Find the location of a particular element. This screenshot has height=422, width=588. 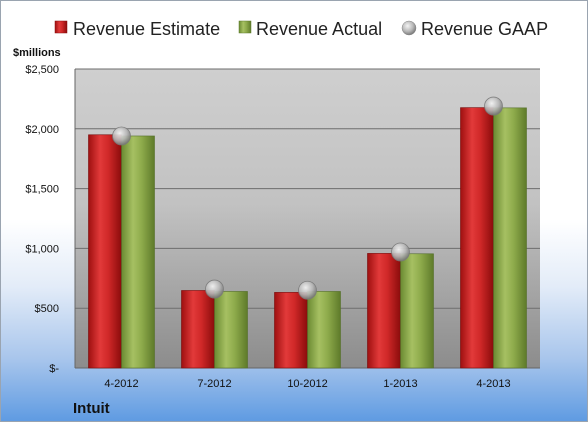

legend-item-gaap: Revenue GAAP is located at coordinates (474, 29).